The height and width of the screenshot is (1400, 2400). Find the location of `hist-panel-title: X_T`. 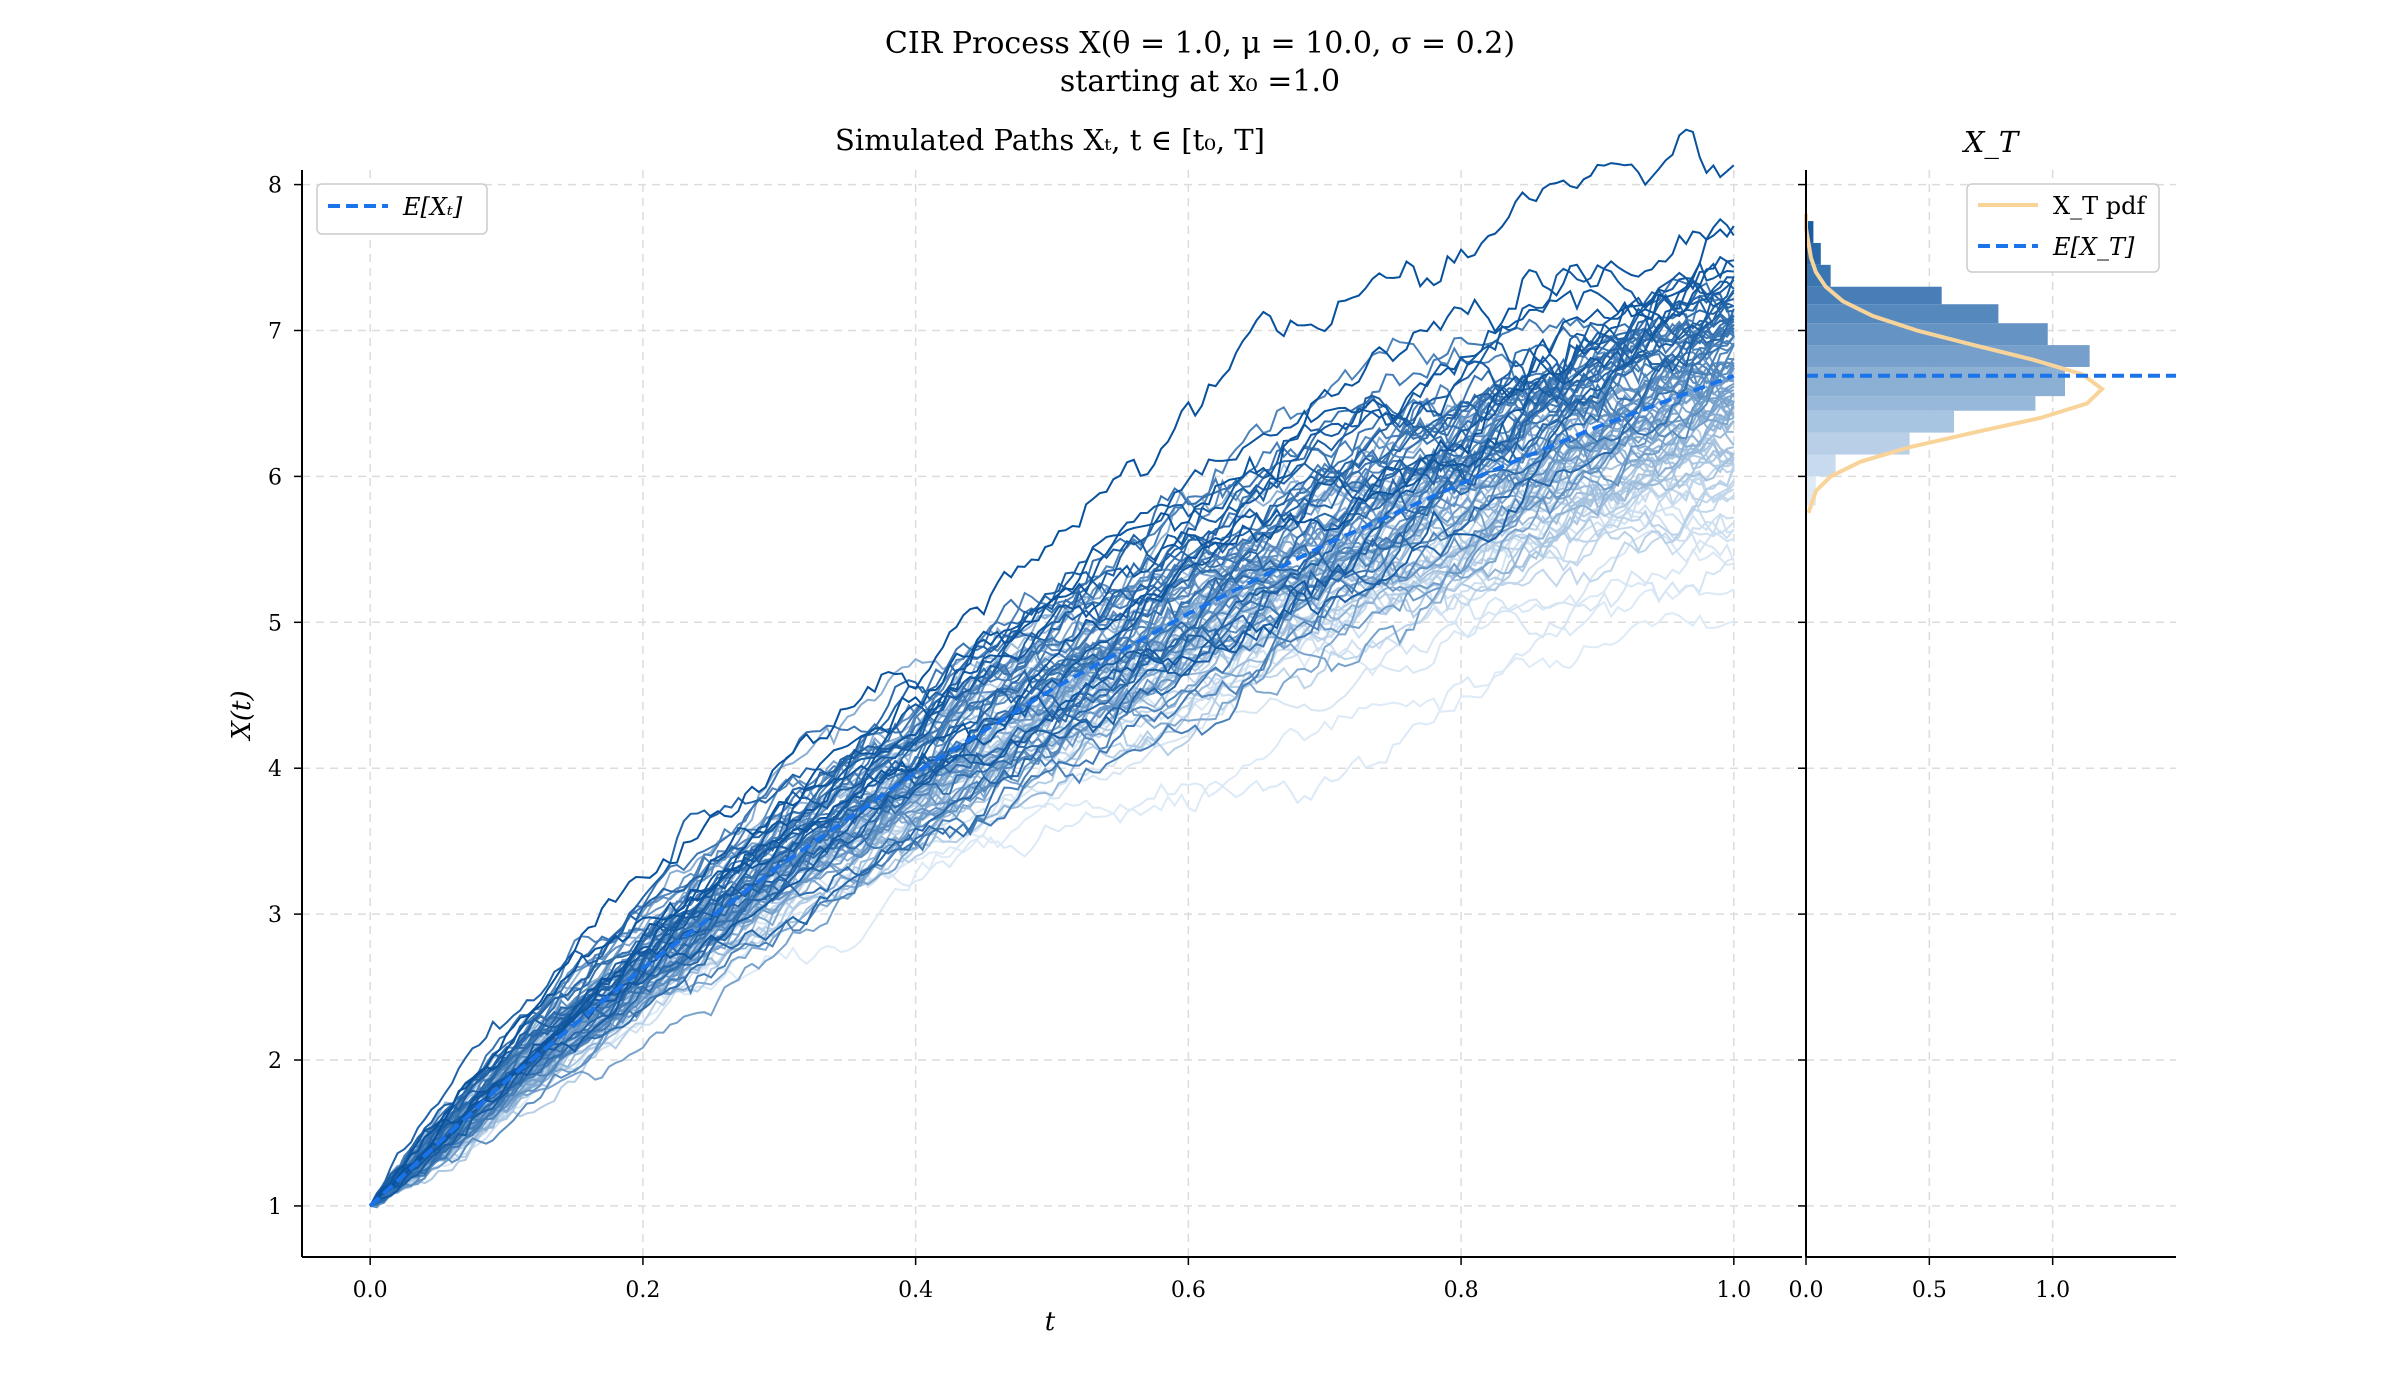

hist-panel-title: X_T is located at coordinates (1991, 142).